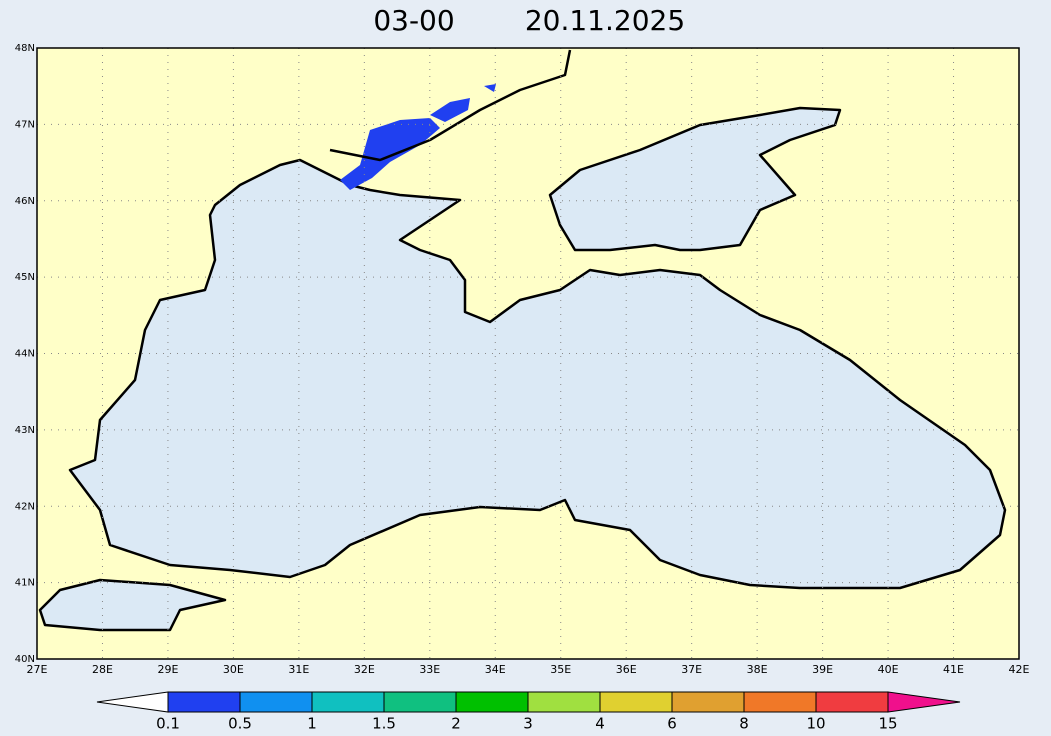 Image resolution: width=1051 pixels, height=736 pixels. What do you see at coordinates (1019, 669) in the screenshot?
I see `lon-label: 42E` at bounding box center [1019, 669].